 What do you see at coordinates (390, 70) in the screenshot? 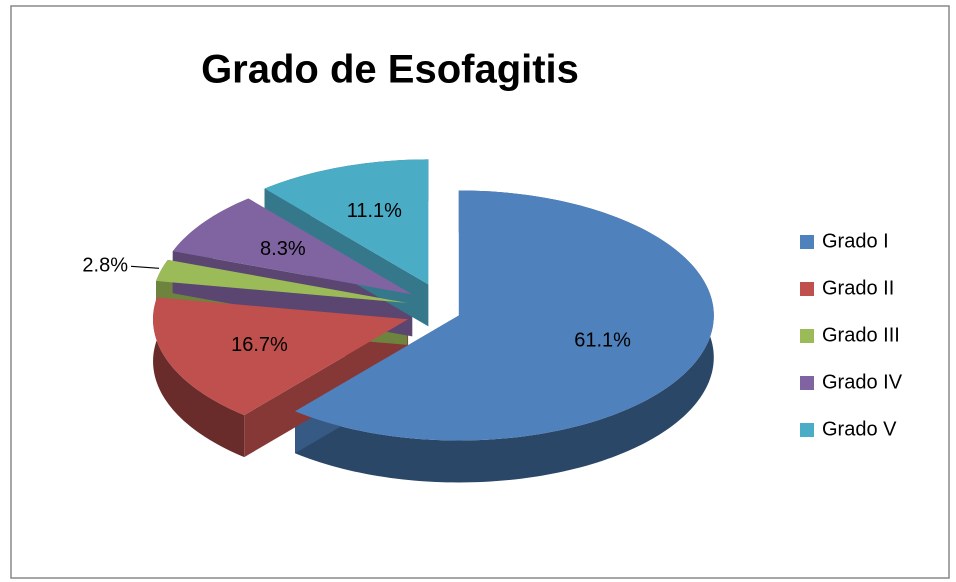
I see `chart-title: Grado de Esofagitis` at bounding box center [390, 70].